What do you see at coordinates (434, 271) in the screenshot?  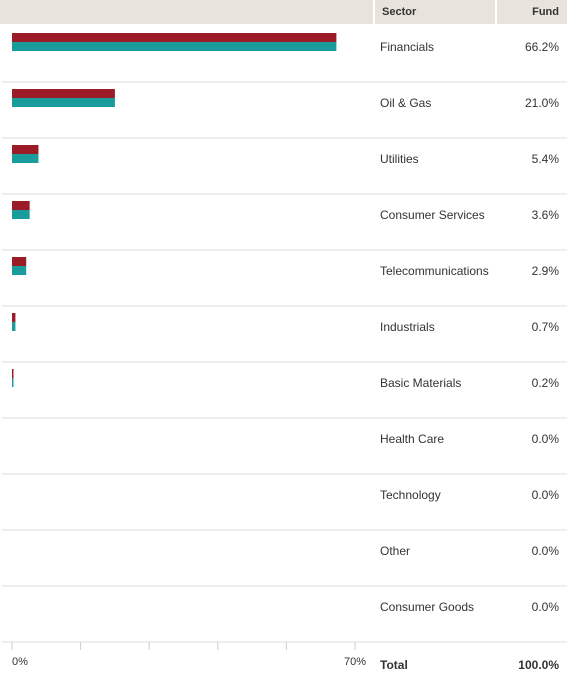 I see `category-label: Telecommunications` at bounding box center [434, 271].